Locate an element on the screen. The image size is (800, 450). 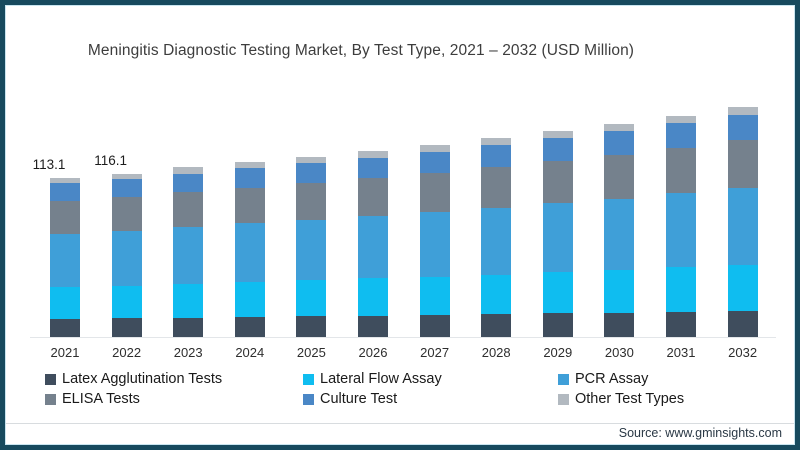
legend-label: Latex Agglutination Tests is located at coordinates (142, 379).